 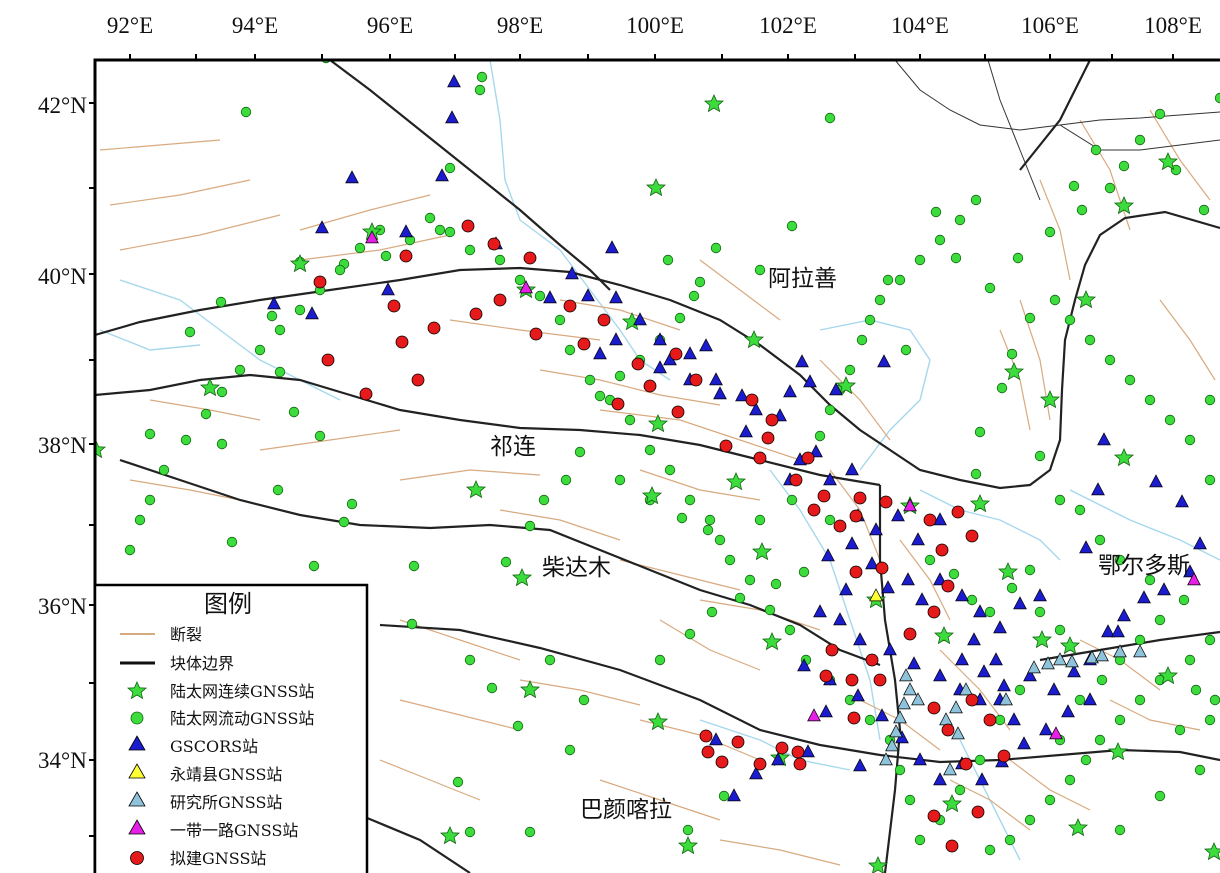 I want to click on belt-road-station, so click(x=910, y=505).